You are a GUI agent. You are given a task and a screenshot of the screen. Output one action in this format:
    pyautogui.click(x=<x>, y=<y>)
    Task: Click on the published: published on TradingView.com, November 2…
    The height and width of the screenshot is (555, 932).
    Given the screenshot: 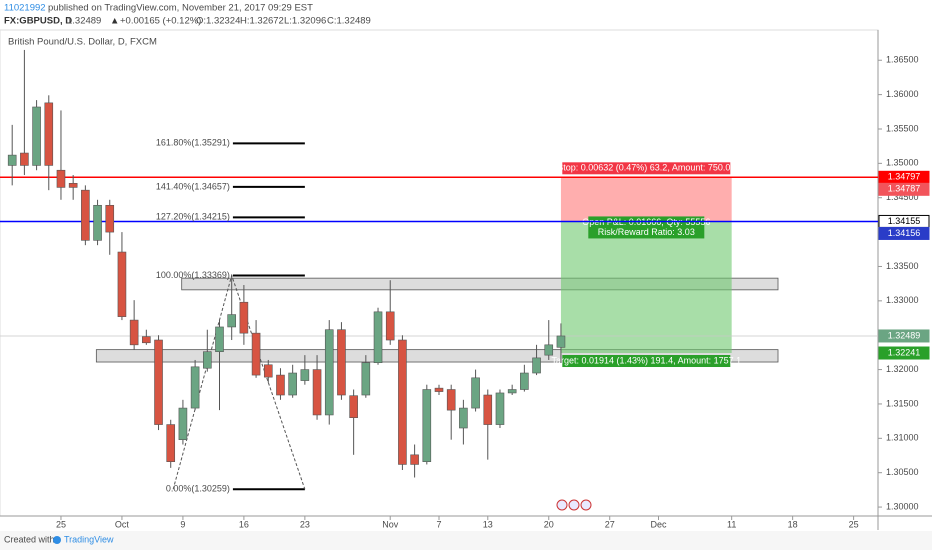 What is the action you would take?
    pyautogui.click(x=180, y=8)
    